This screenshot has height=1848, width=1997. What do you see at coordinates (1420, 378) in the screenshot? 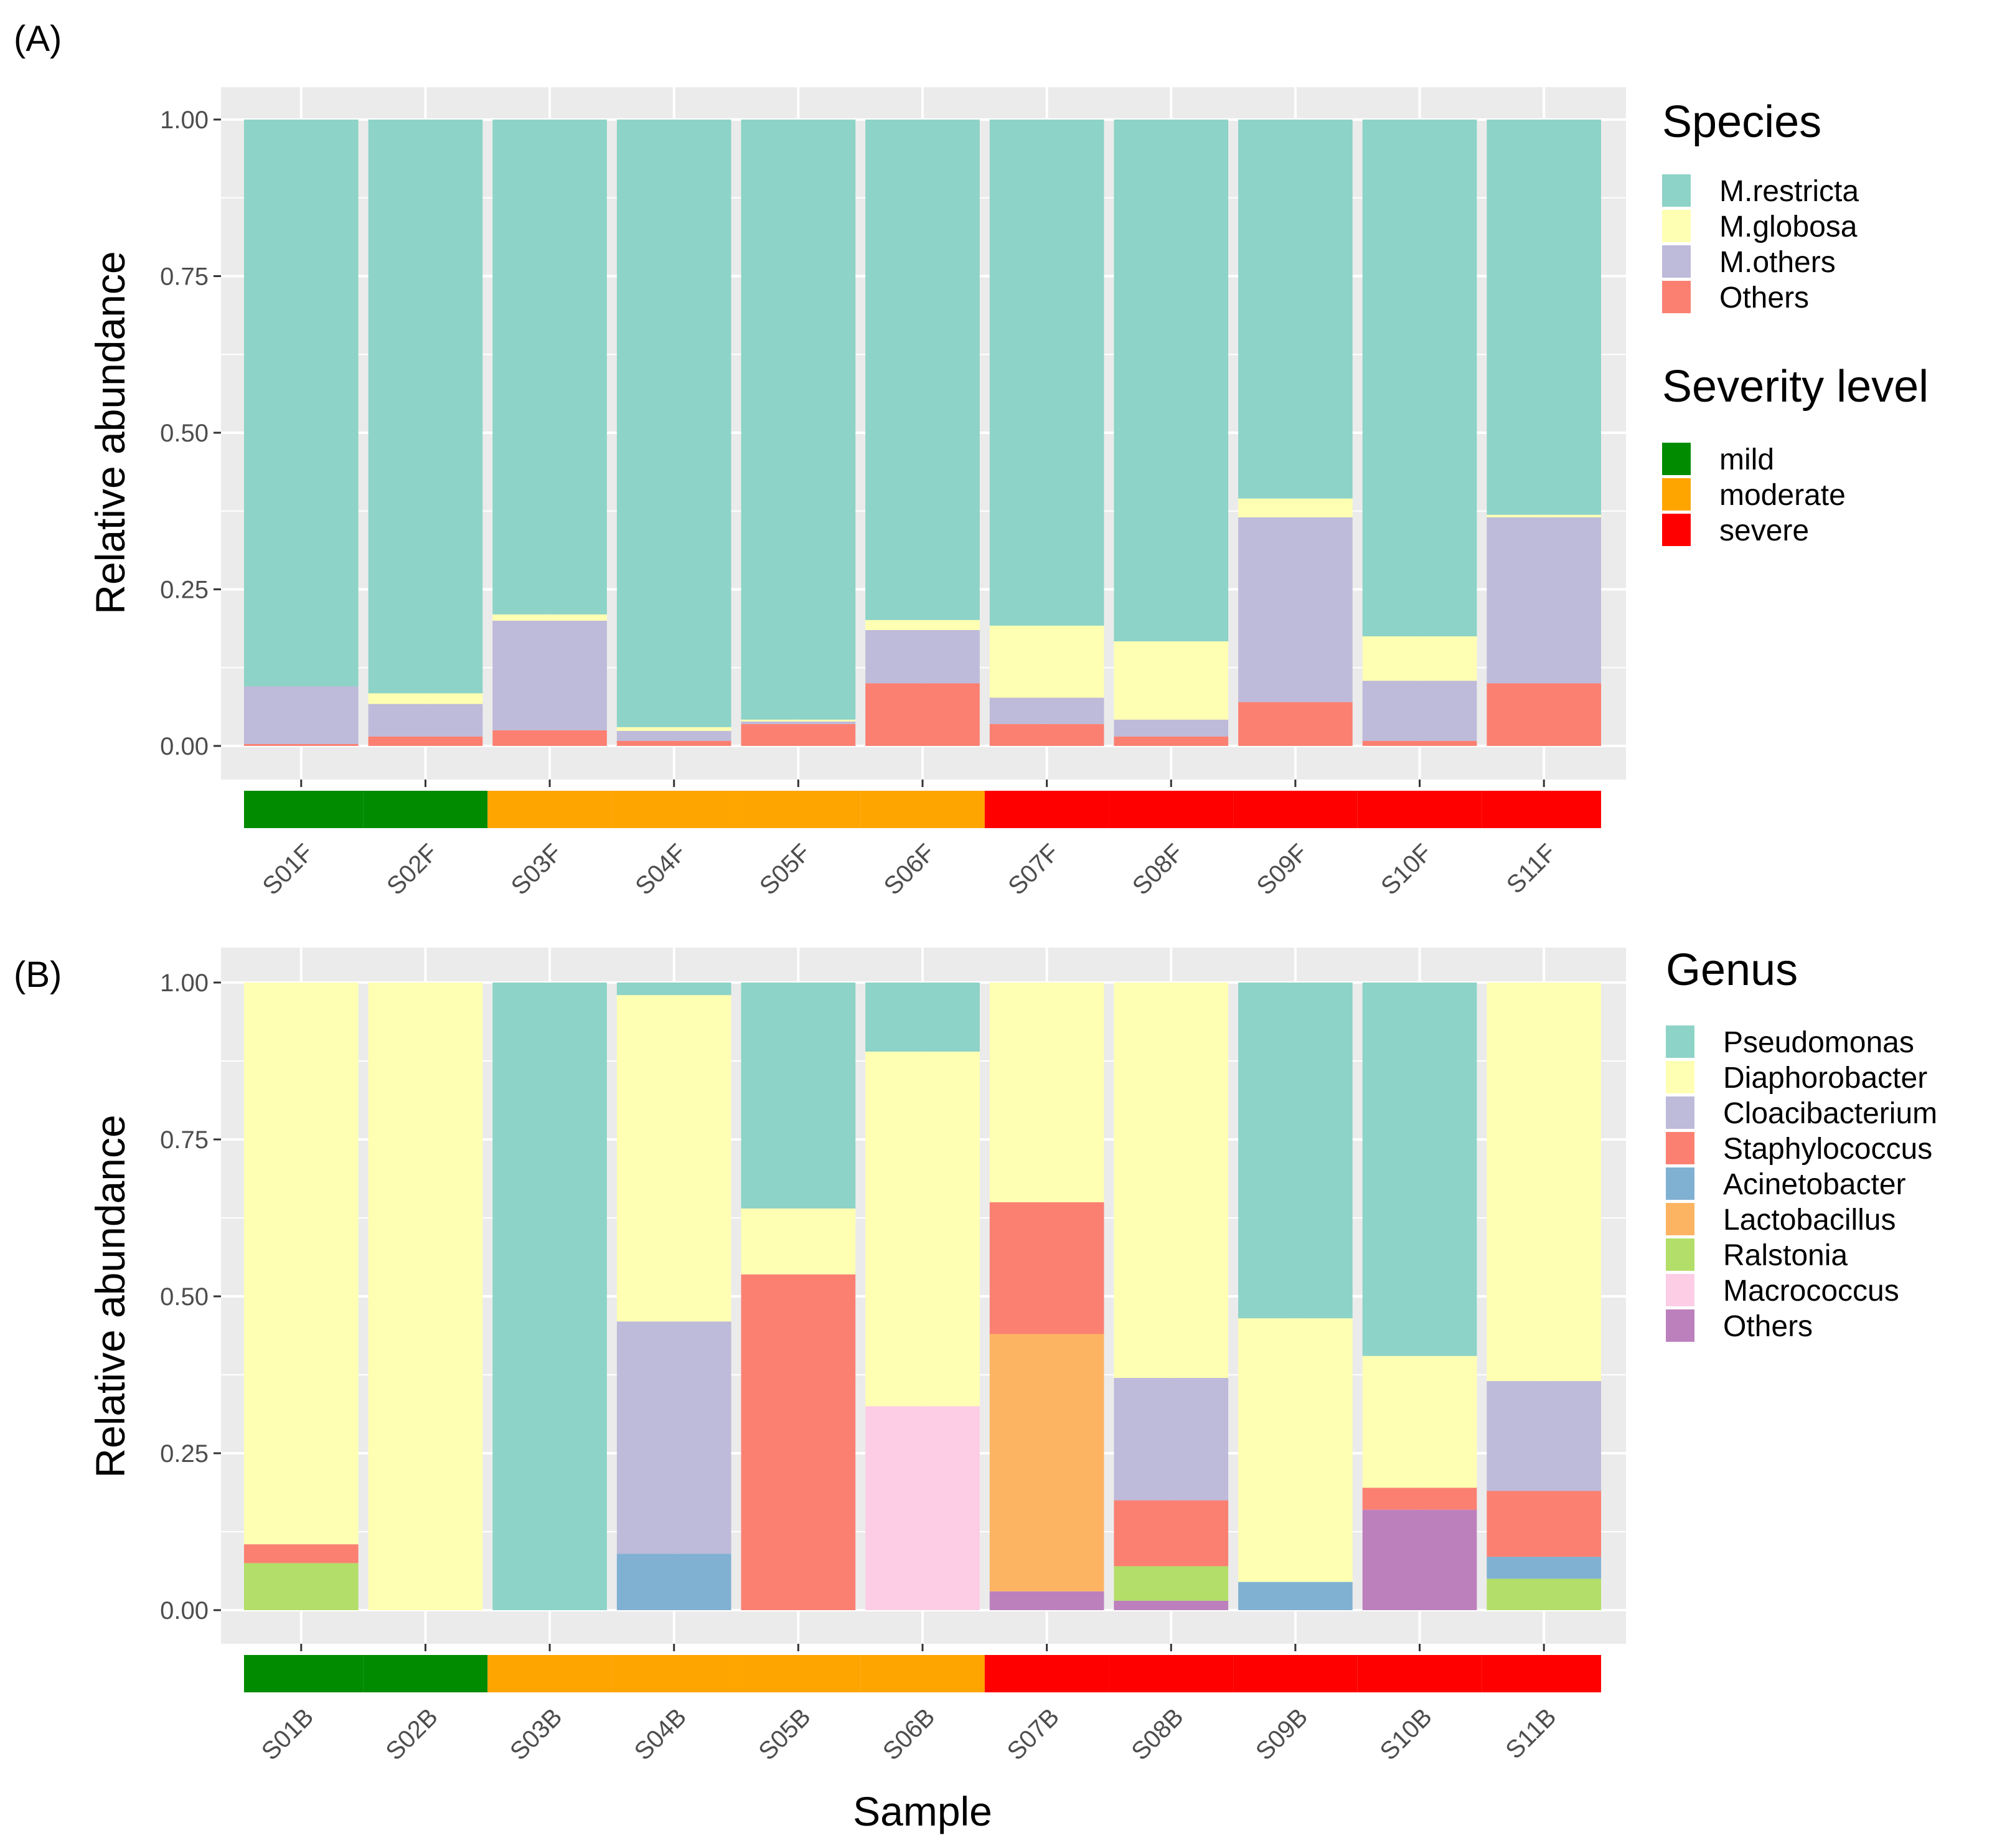
I see `bar-S10F-M.restricta: S10F · M.restricta: 0.825` at bounding box center [1420, 378].